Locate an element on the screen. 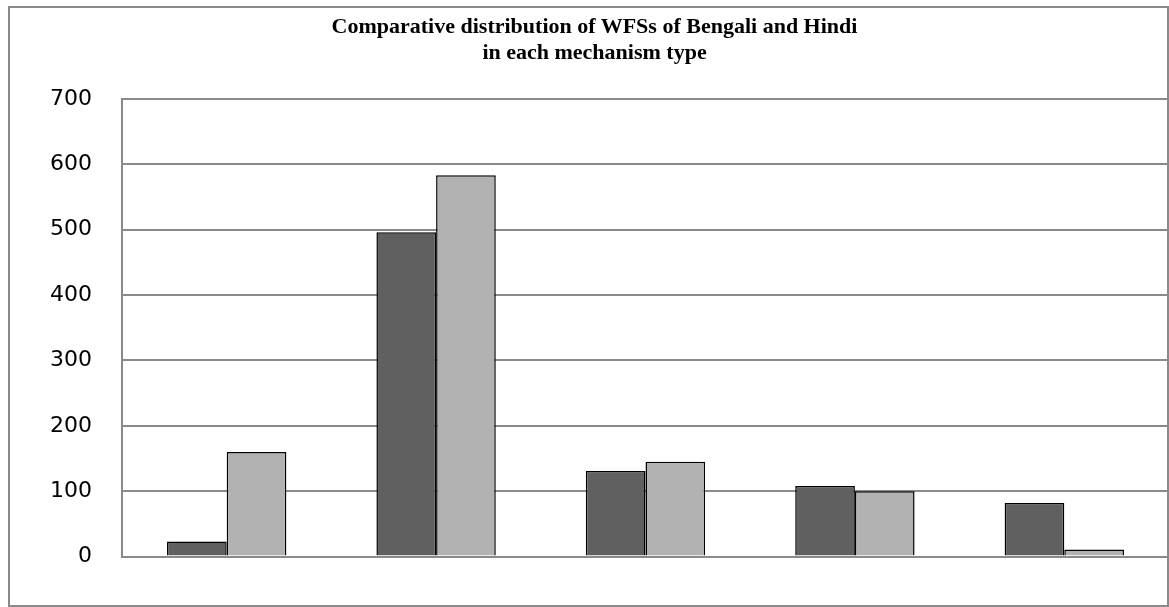  y-tick-label: 400 is located at coordinates (70, 293).